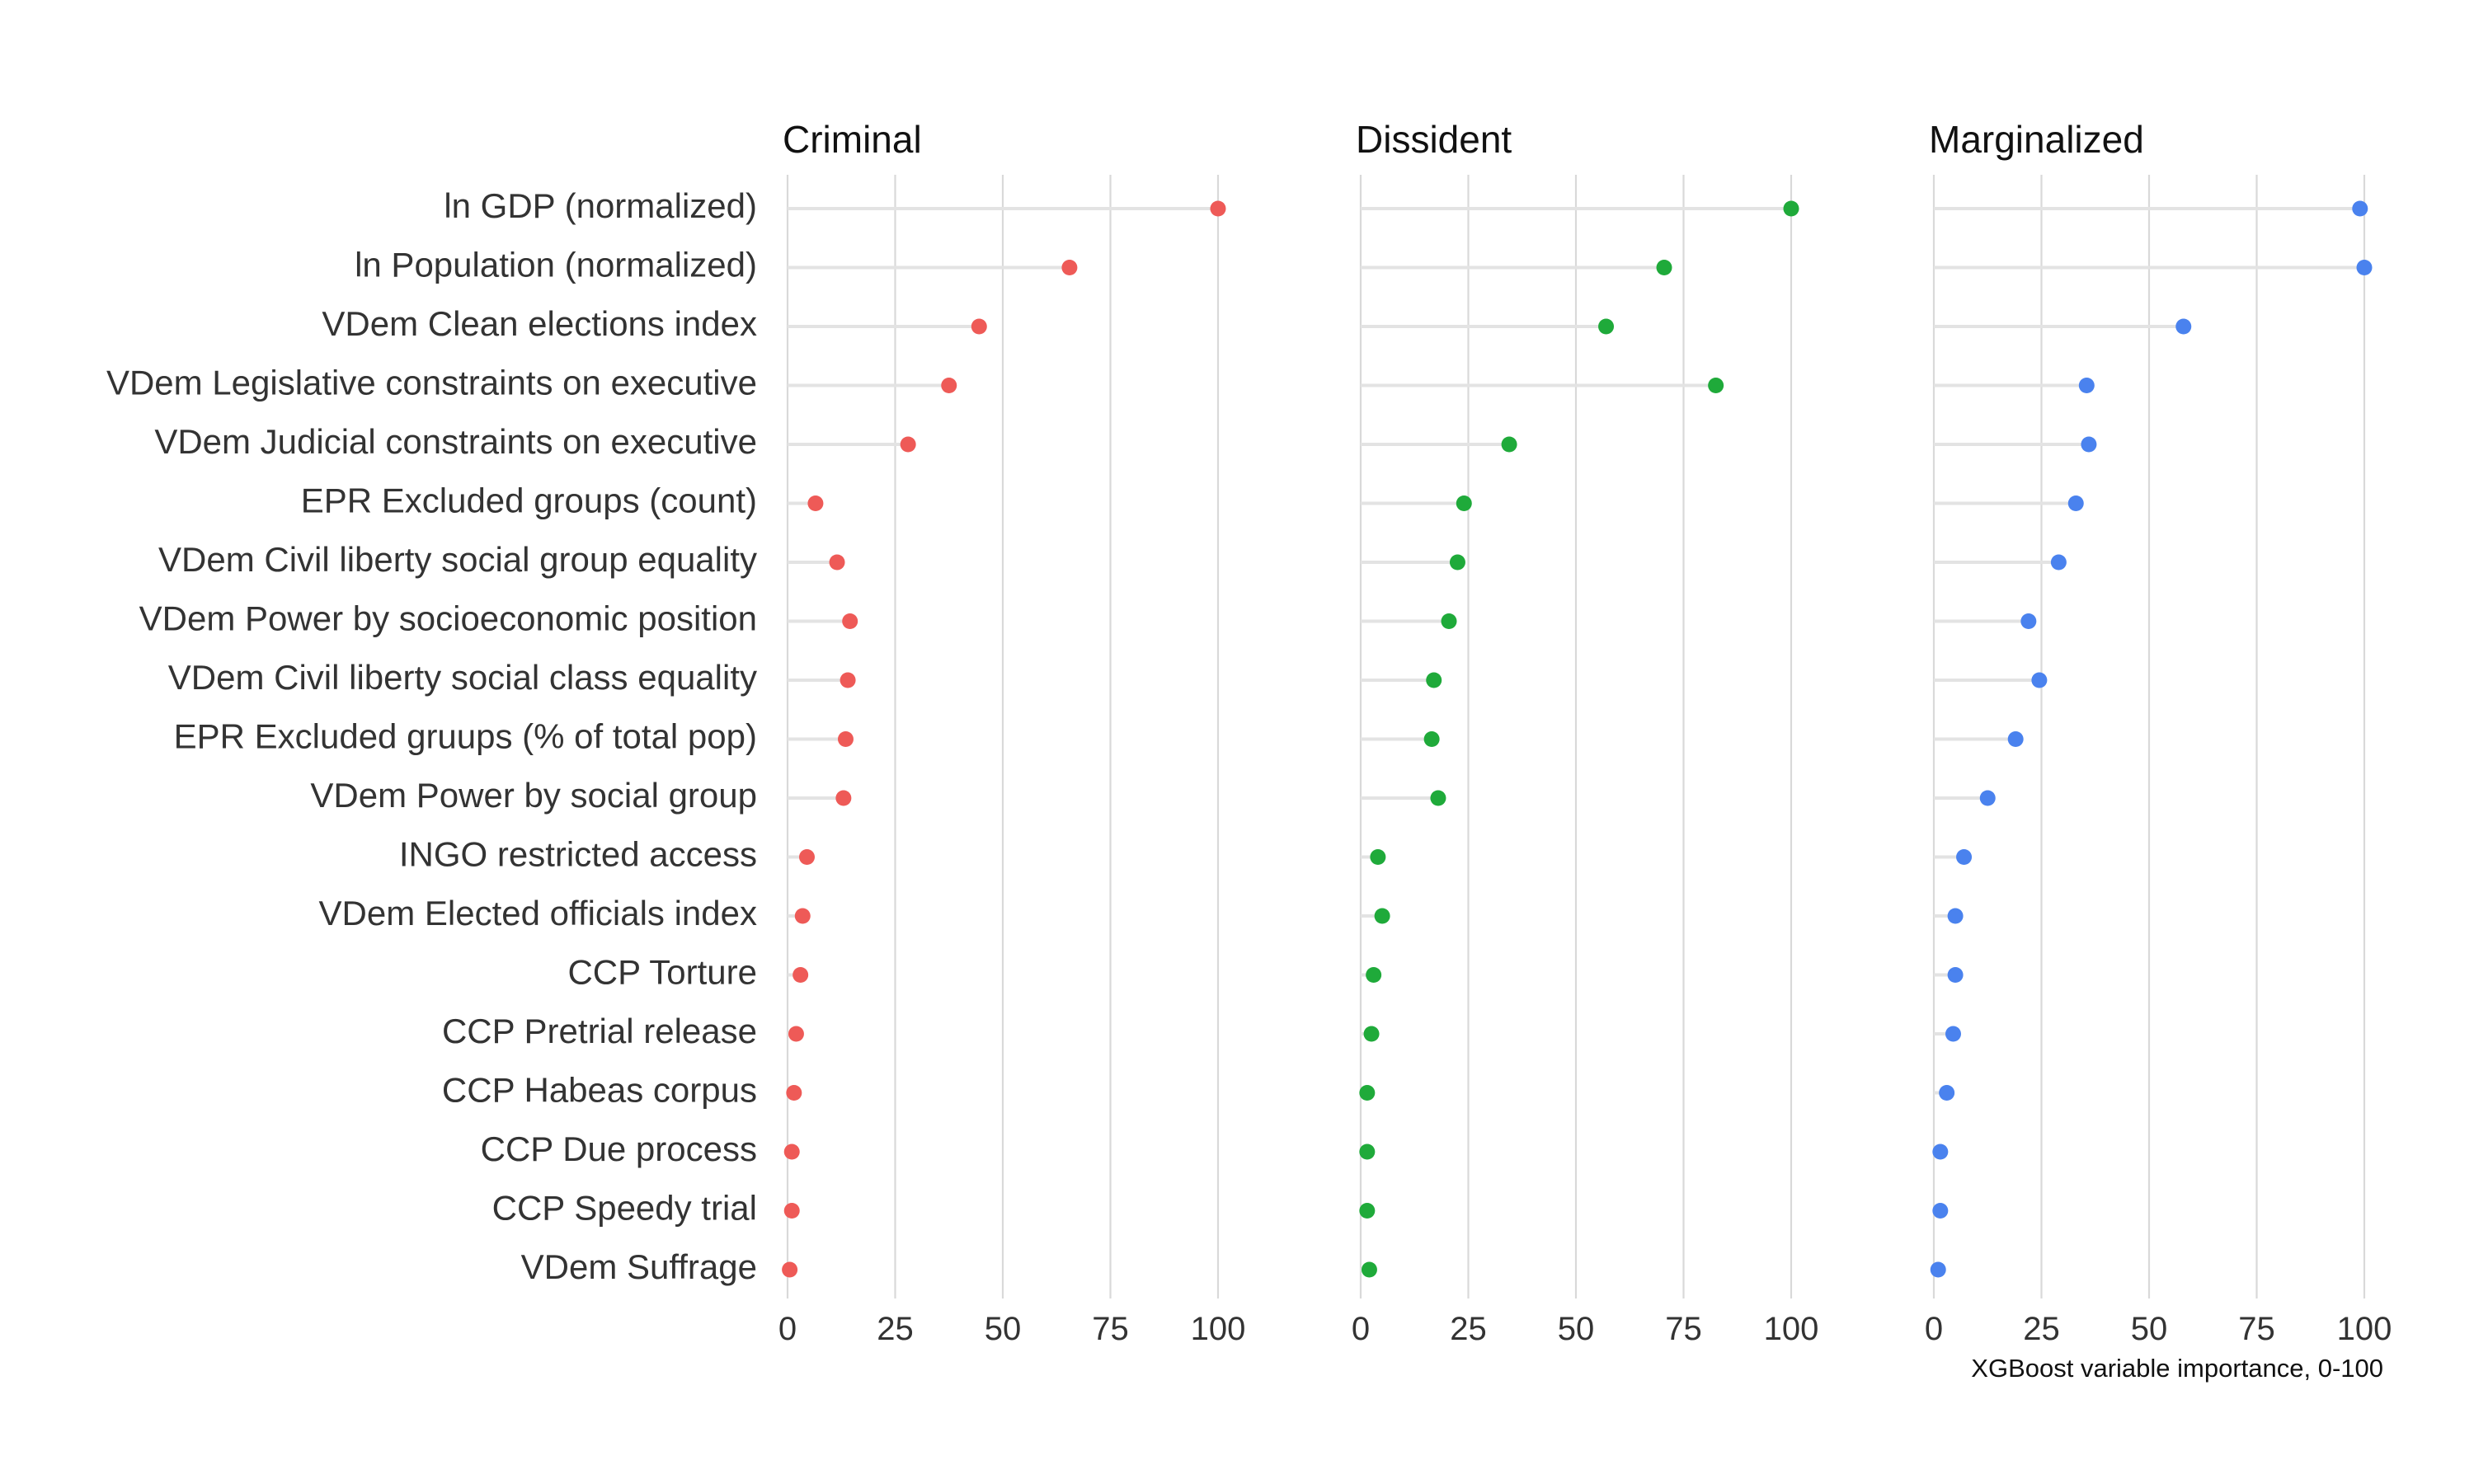 This screenshot has height=1484, width=2474. I want to click on panel-title: Marginalized, so click(2036, 139).